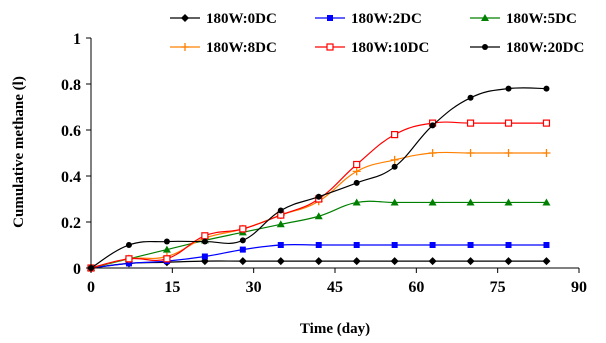 Image resolution: width=606 pixels, height=343 pixels. I want to click on legend-label: 180W:10DC, so click(390, 48).